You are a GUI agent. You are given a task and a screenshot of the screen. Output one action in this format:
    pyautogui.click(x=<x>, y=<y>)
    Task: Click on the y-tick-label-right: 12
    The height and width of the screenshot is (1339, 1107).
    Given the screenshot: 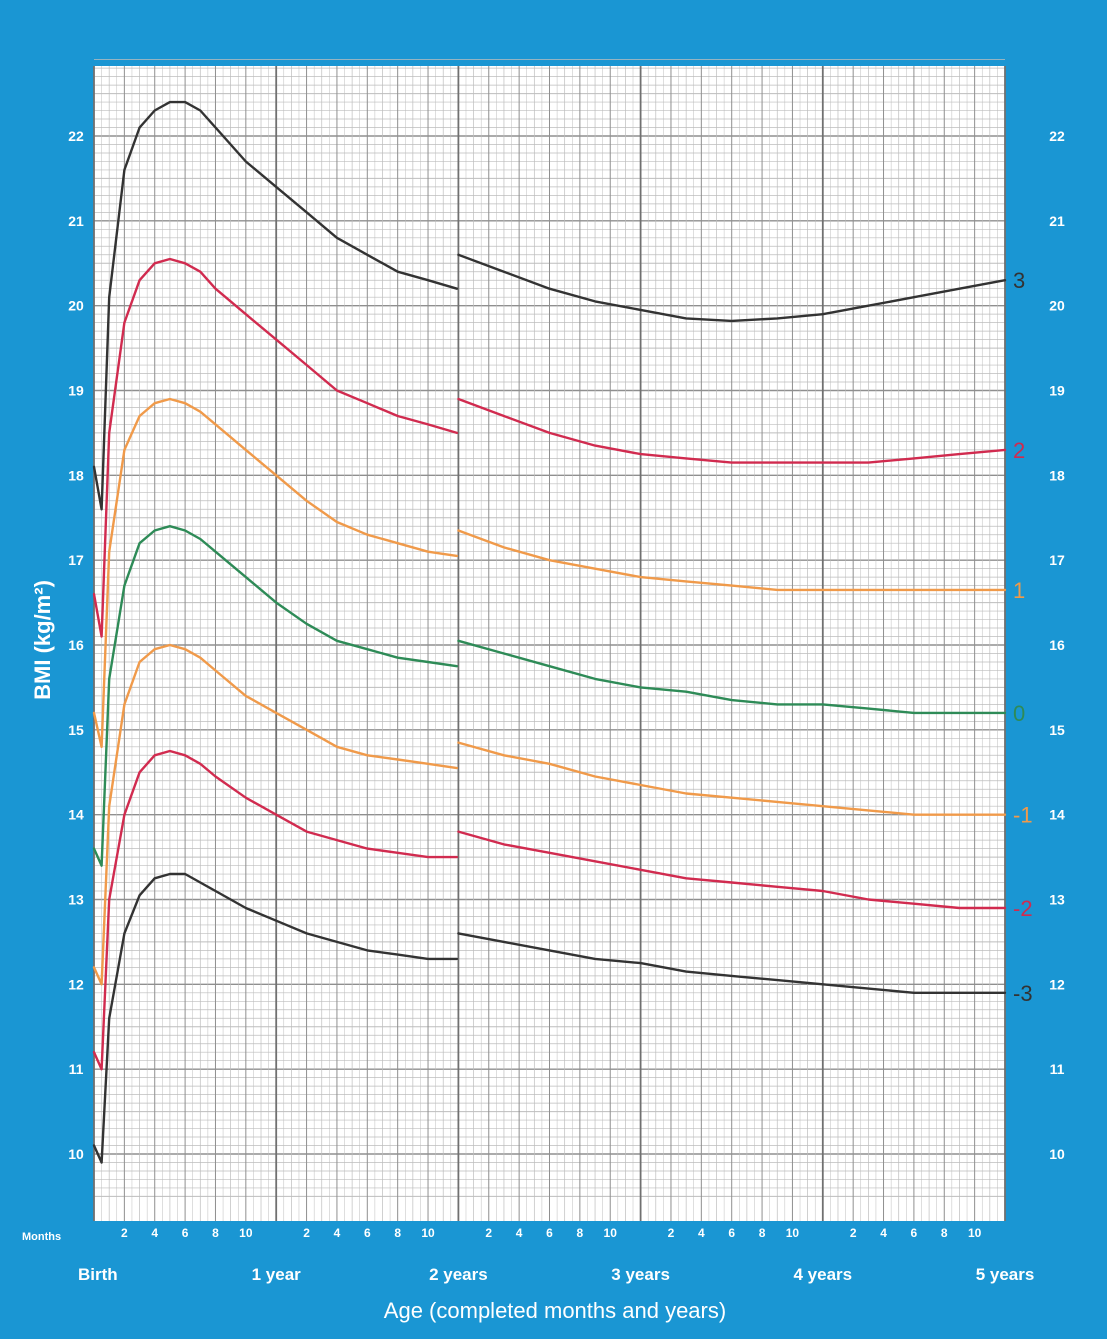 What is the action you would take?
    pyautogui.click(x=1057, y=984)
    